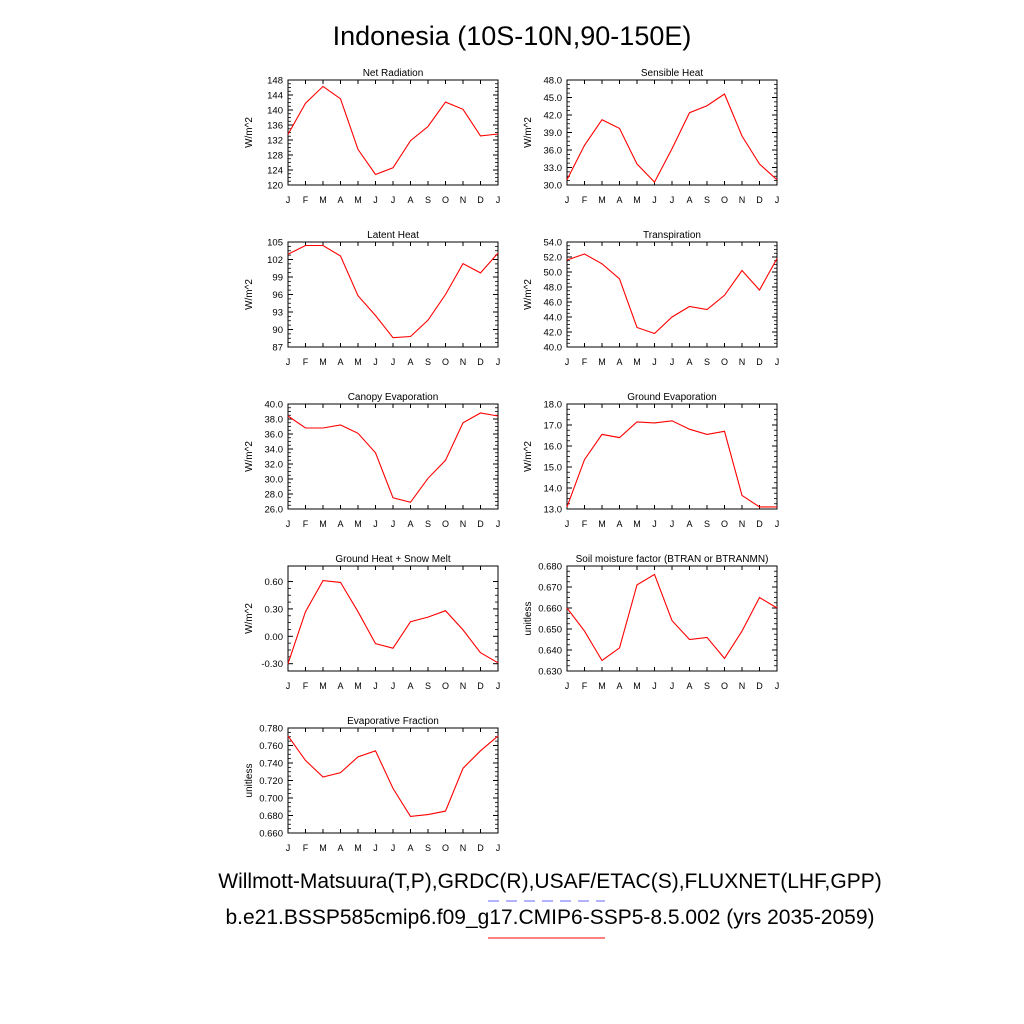  I want to click on y-tick-label: 144, so click(275, 96).